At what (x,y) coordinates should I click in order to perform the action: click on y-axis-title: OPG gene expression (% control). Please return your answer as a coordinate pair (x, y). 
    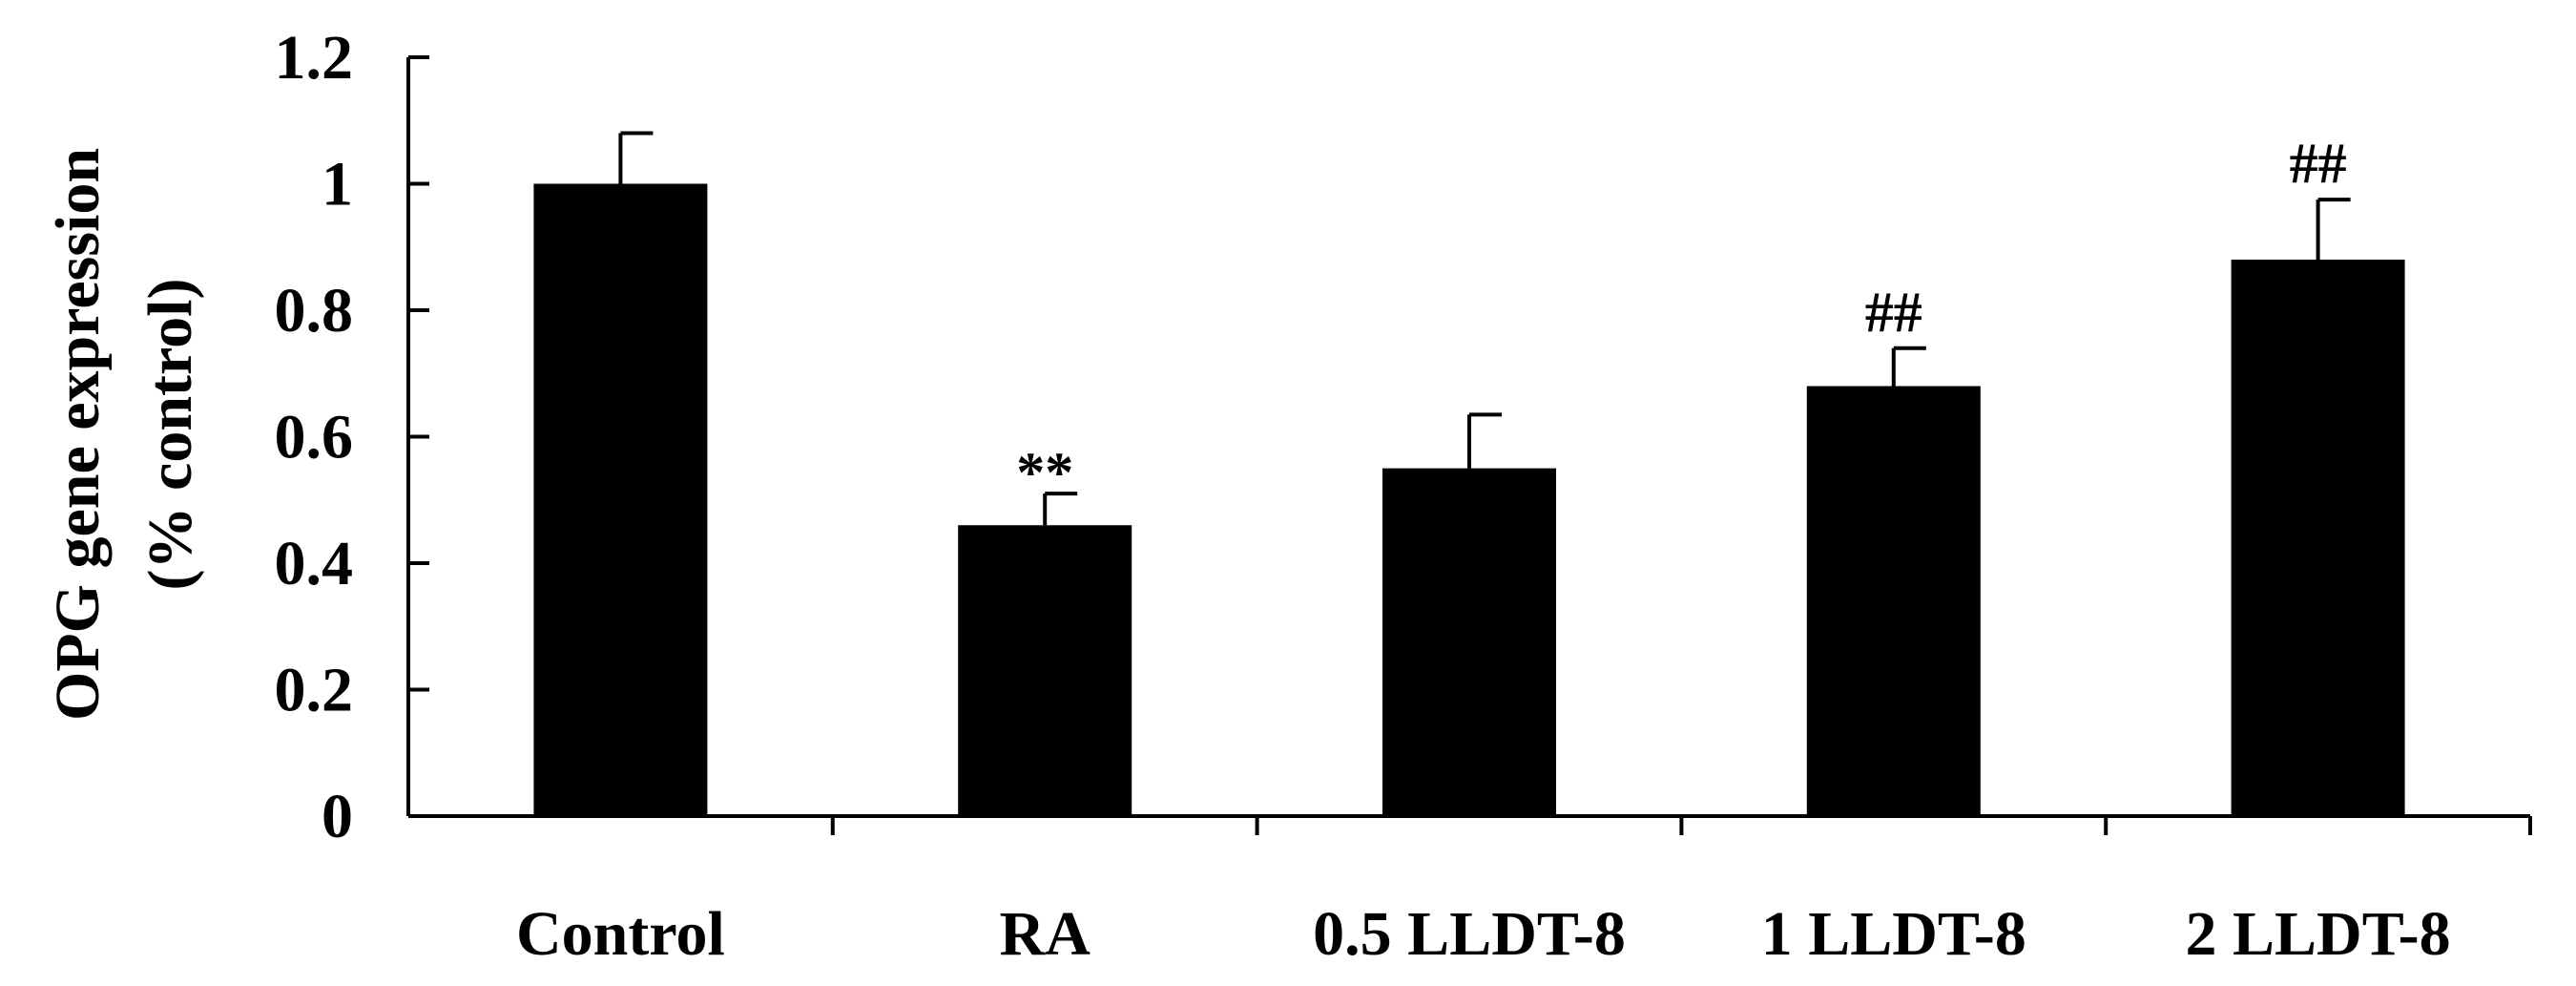
    Looking at the image, I should click on (124, 434).